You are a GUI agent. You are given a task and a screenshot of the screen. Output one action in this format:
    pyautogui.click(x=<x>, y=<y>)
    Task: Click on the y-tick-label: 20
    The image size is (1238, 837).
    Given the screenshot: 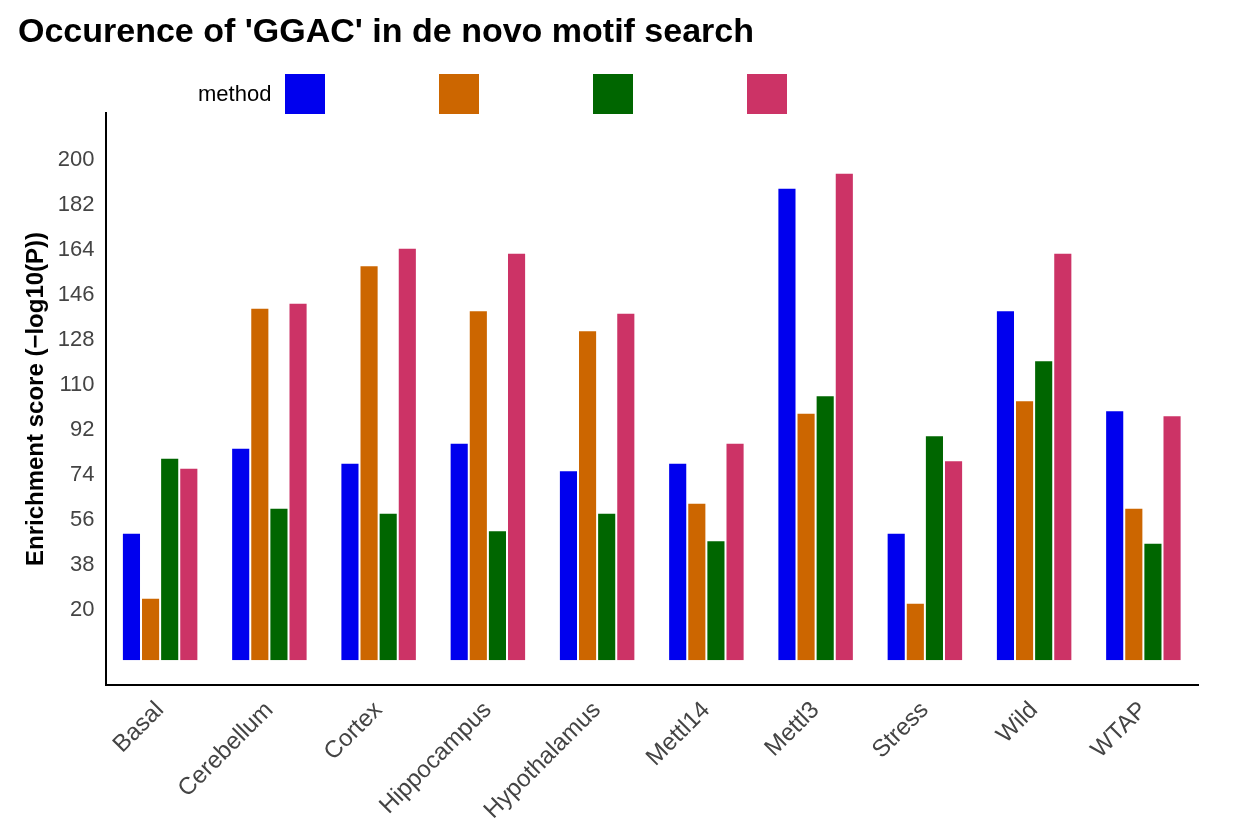 What is the action you would take?
    pyautogui.click(x=82, y=609)
    